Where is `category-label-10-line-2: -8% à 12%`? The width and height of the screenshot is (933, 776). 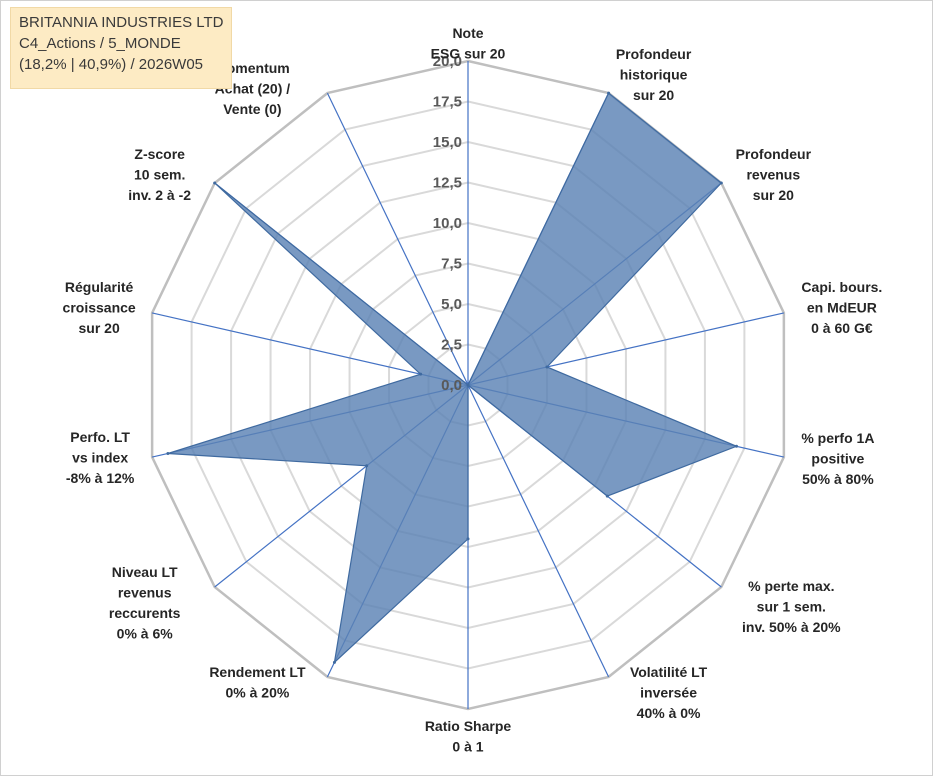
category-label-10-line-2: -8% à 12% is located at coordinates (100, 478).